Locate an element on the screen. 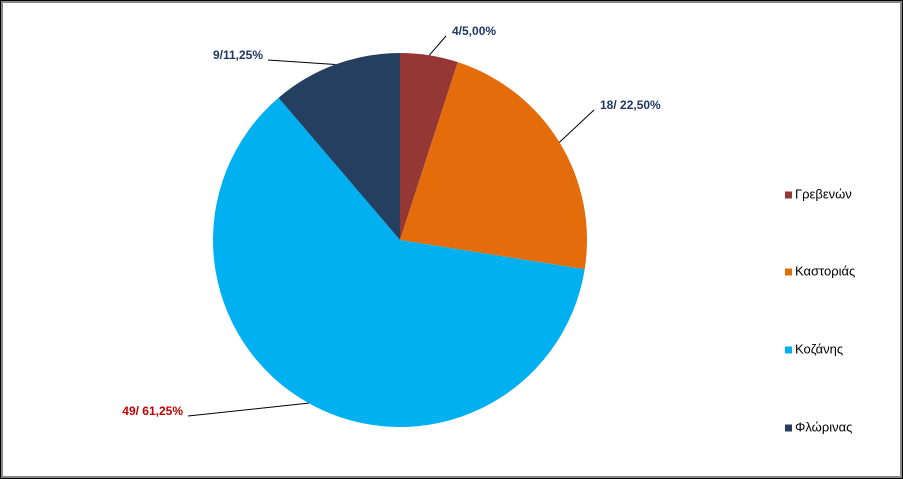 The height and width of the screenshot is (479, 903). legend-label: Φλώρινας is located at coordinates (823, 426).